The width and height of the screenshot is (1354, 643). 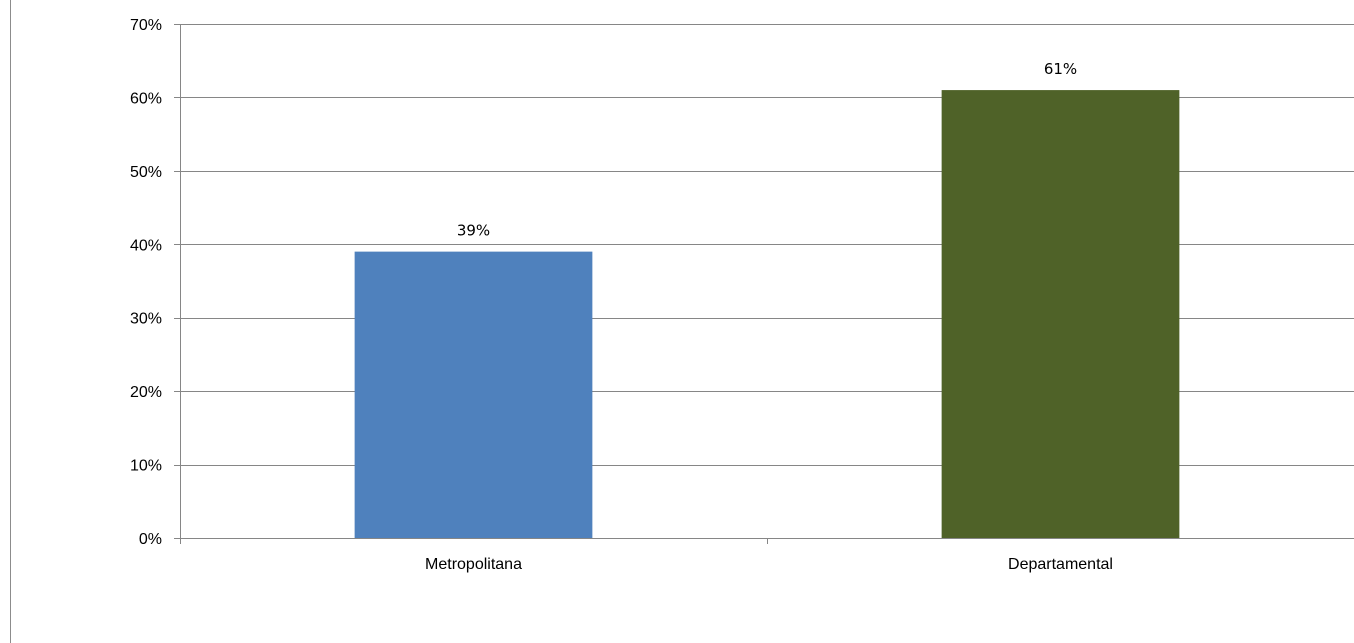 What do you see at coordinates (1060, 69) in the screenshot?
I see `data-label-departamental: 61%` at bounding box center [1060, 69].